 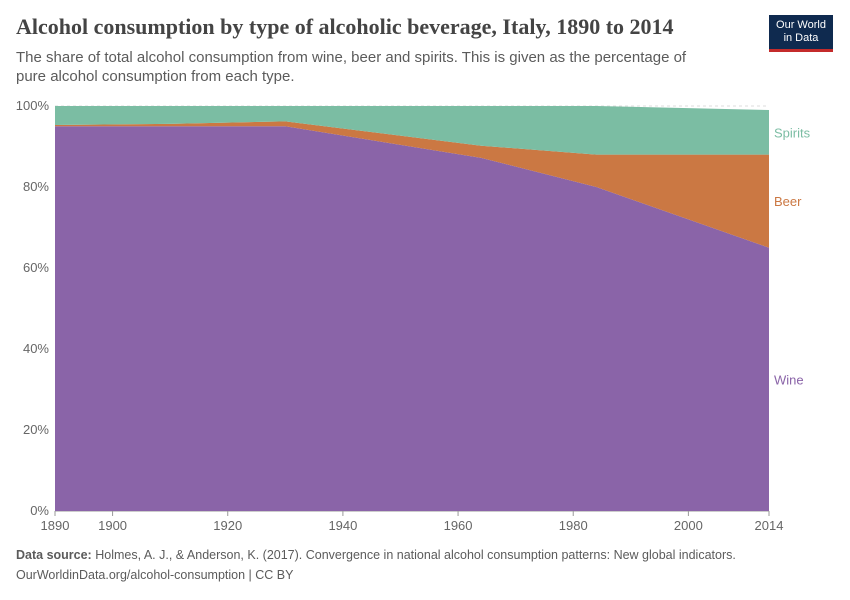 I want to click on x-tick-label: 1890, so click(x=55, y=525).